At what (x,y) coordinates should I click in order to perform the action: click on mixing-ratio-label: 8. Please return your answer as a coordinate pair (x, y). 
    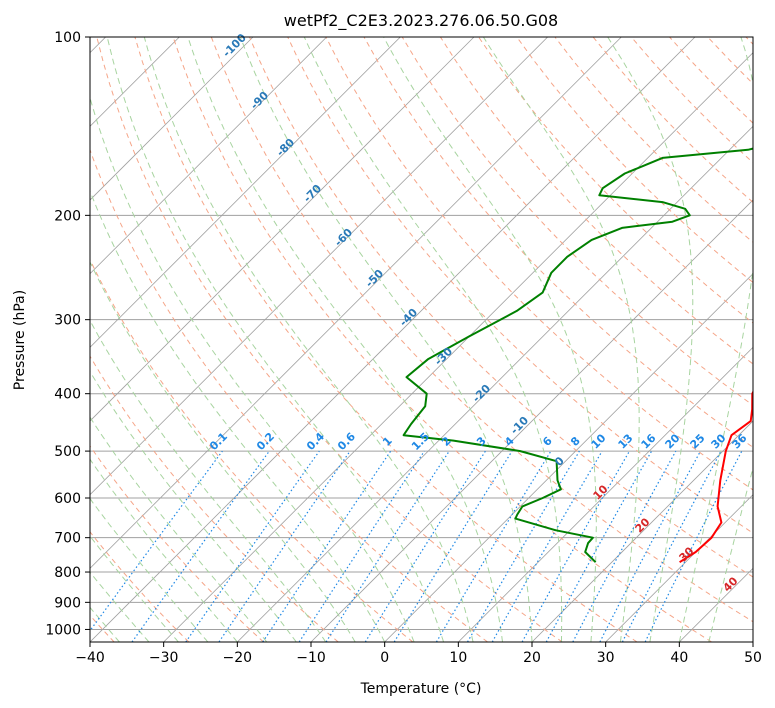
    Looking at the image, I should click on (575, 441).